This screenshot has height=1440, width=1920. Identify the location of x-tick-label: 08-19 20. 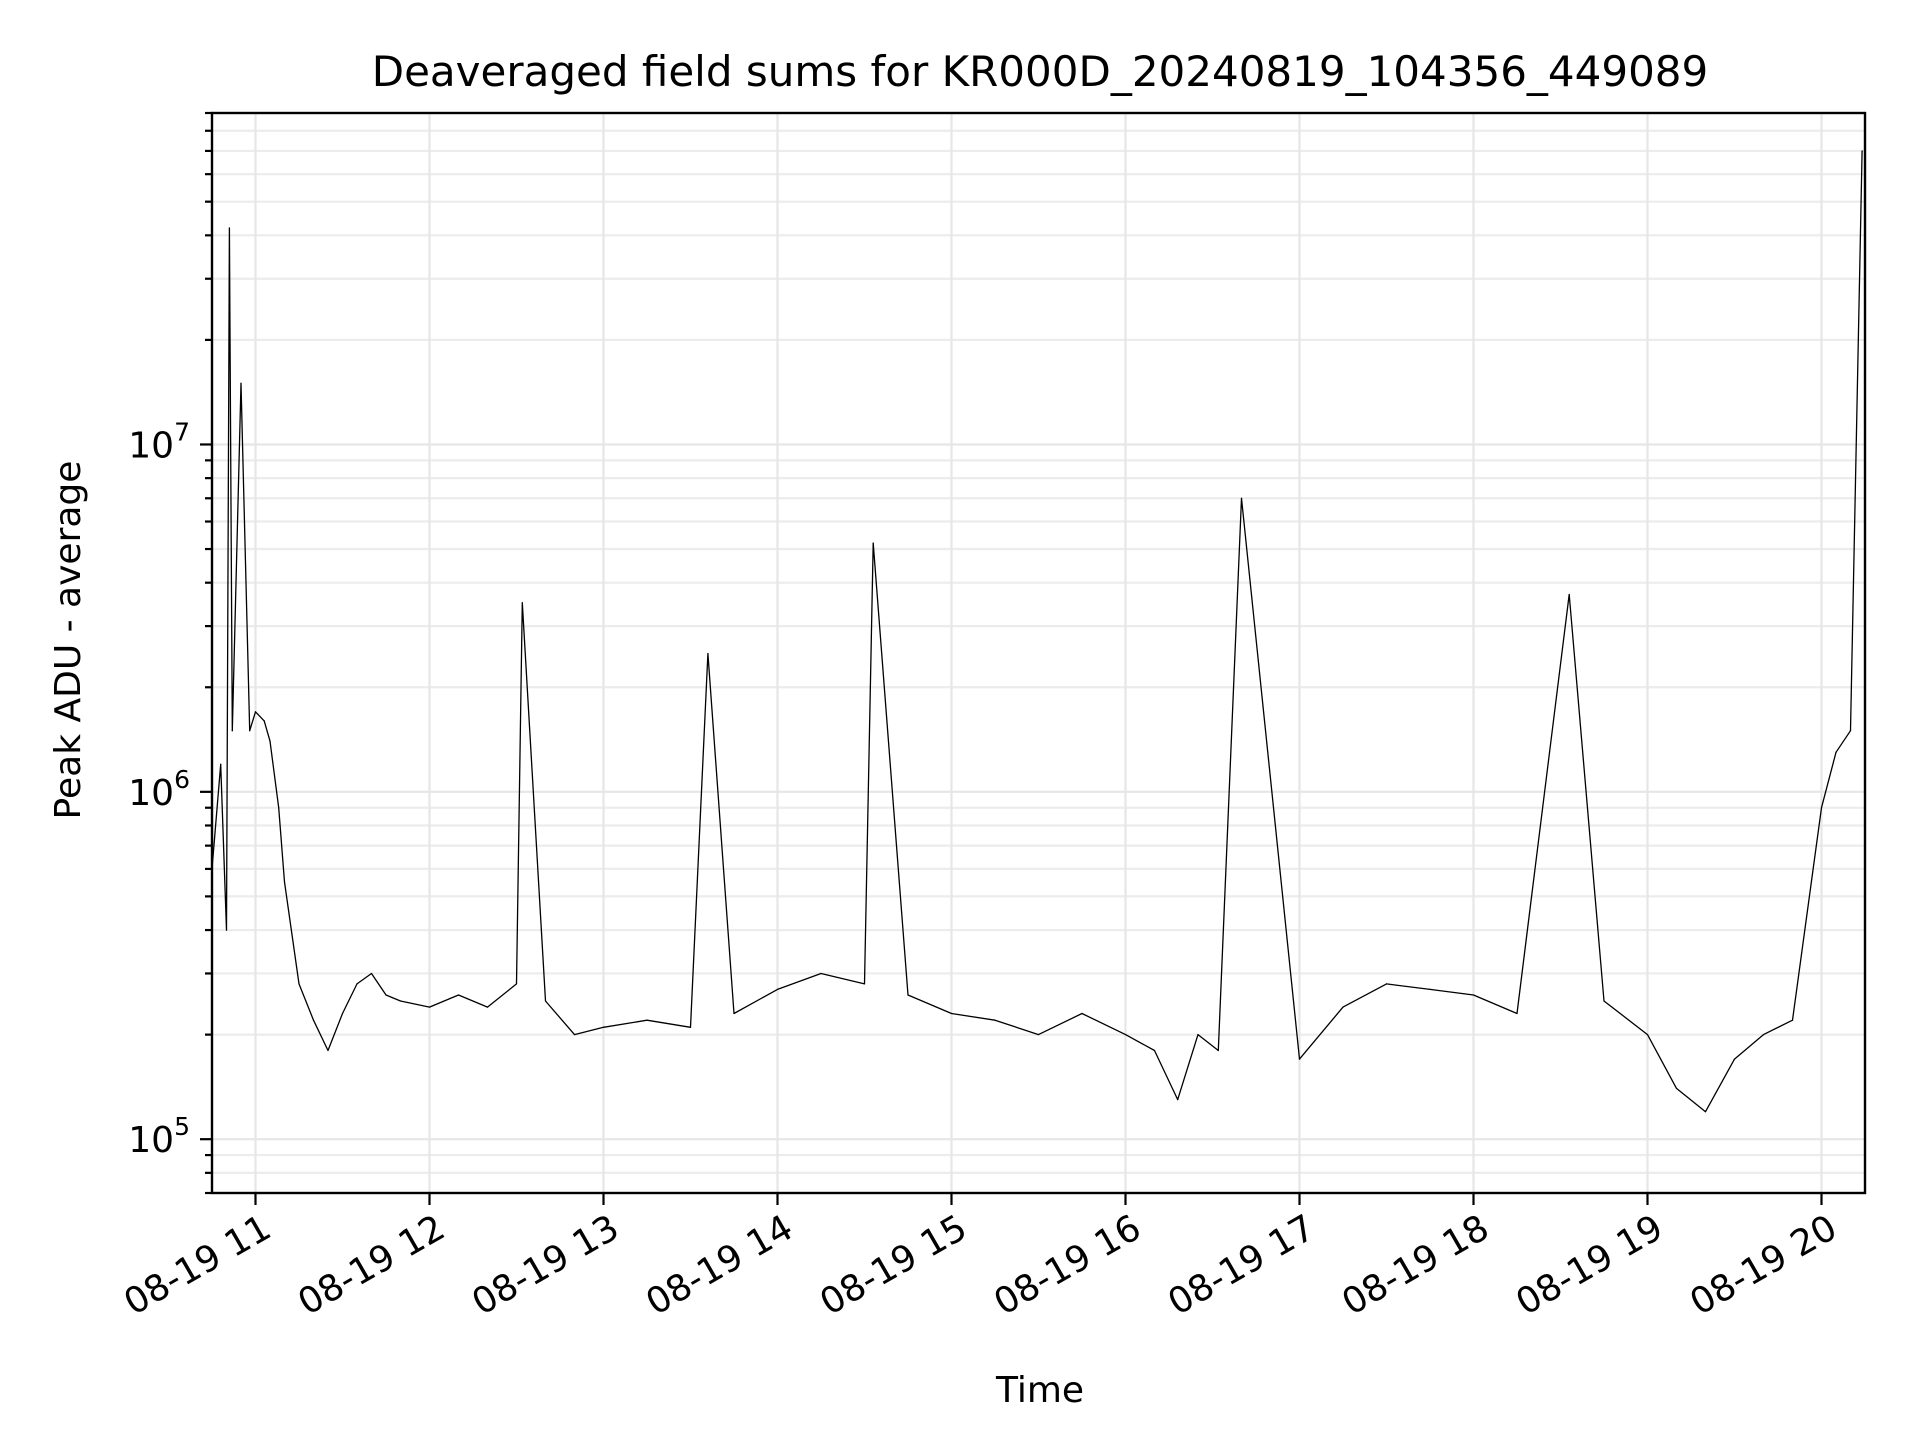
(1763, 1265).